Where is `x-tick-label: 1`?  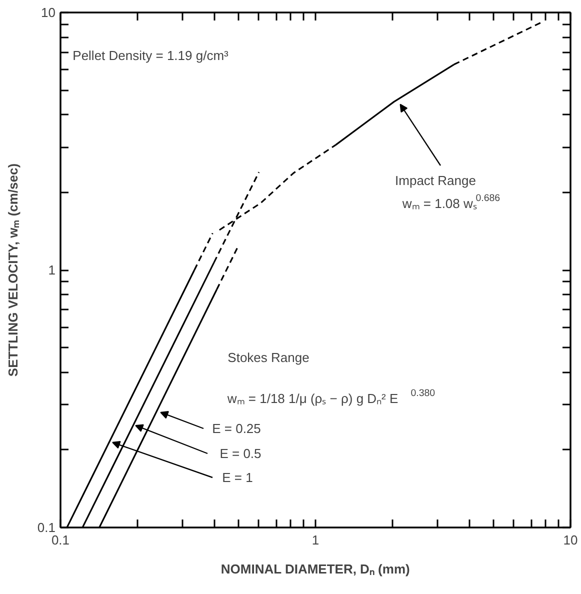
x-tick-label: 1 is located at coordinates (316, 540).